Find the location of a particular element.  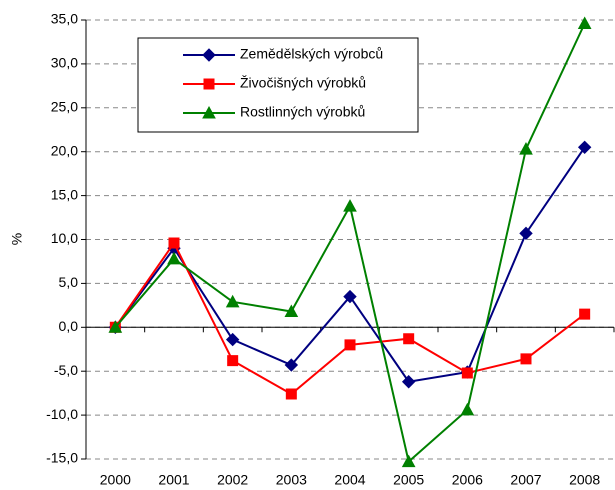

x-tick-label: 2003 is located at coordinates (291, 480).